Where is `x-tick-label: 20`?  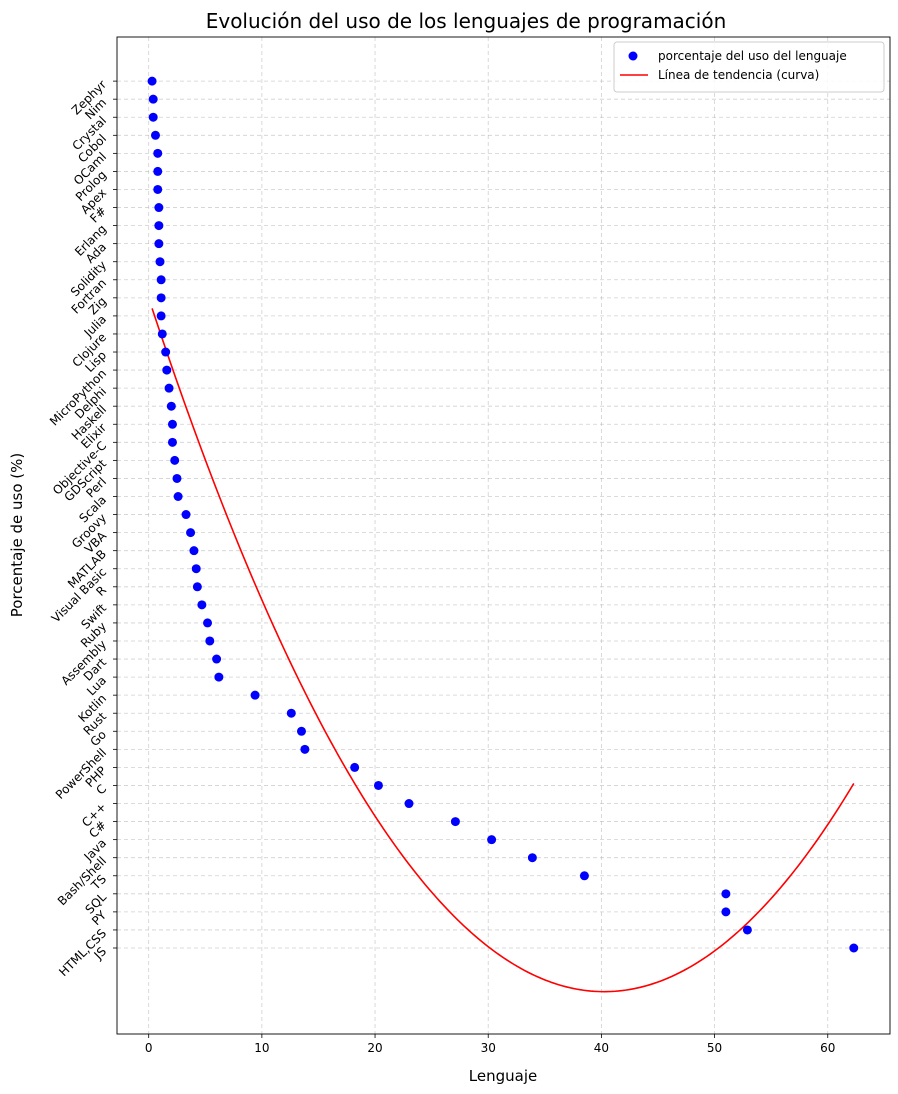 x-tick-label: 20 is located at coordinates (374, 1048).